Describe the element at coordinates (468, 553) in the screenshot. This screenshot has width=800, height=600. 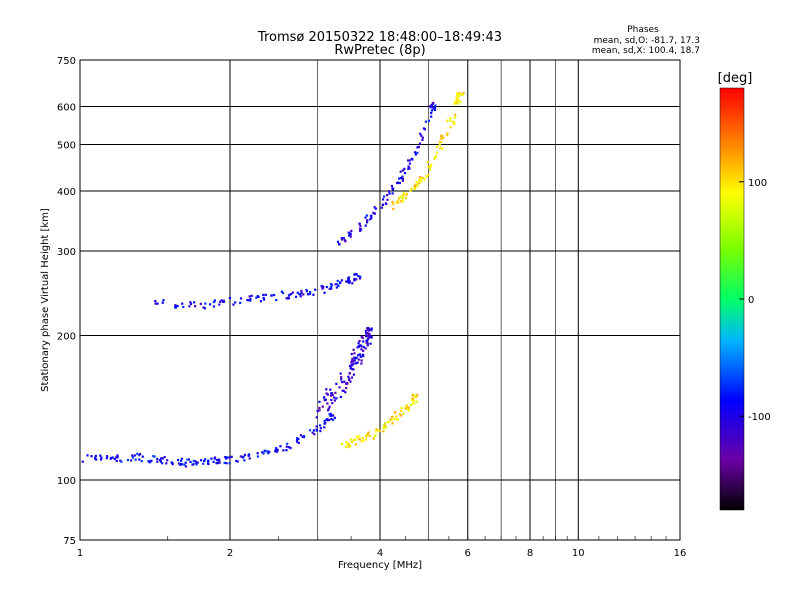
I see `x-tick-label: 6` at that location.